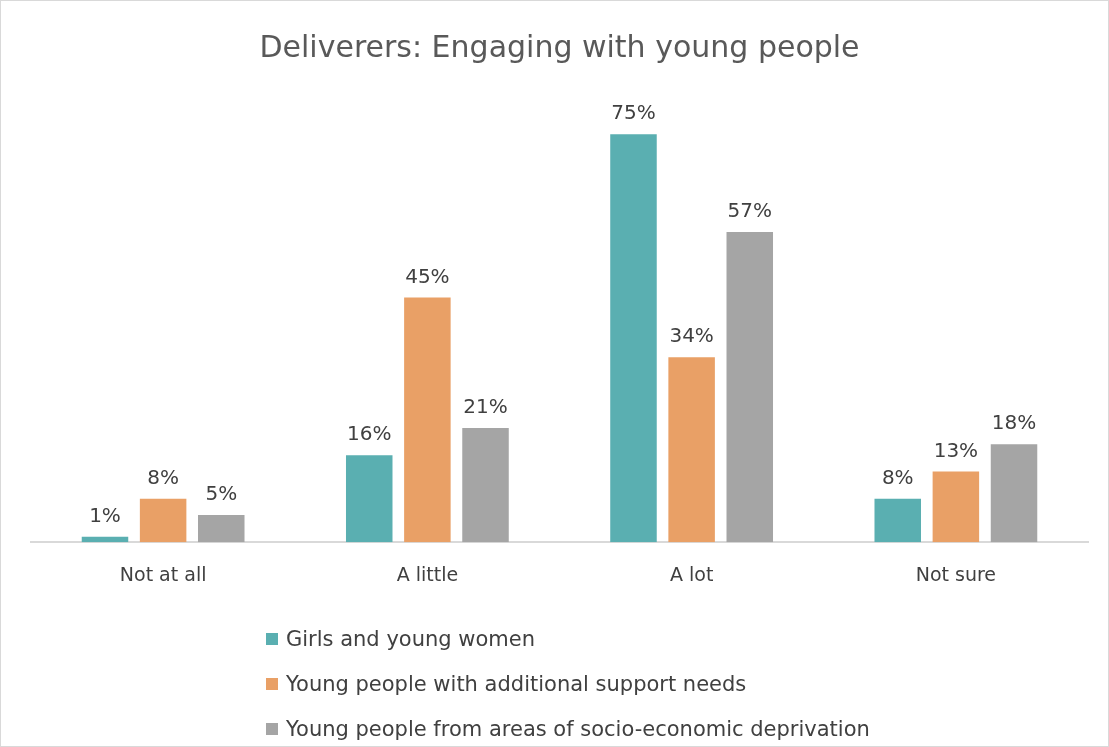 This screenshot has width=1109, height=747. What do you see at coordinates (559, 46) in the screenshot?
I see `chart-title: Deliverers: Engaging with young people` at bounding box center [559, 46].